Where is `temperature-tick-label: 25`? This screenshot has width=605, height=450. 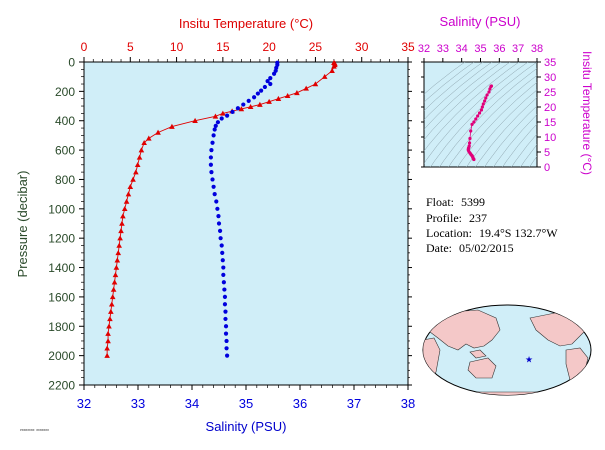
temperature-tick-label: 25 is located at coordinates (316, 47).